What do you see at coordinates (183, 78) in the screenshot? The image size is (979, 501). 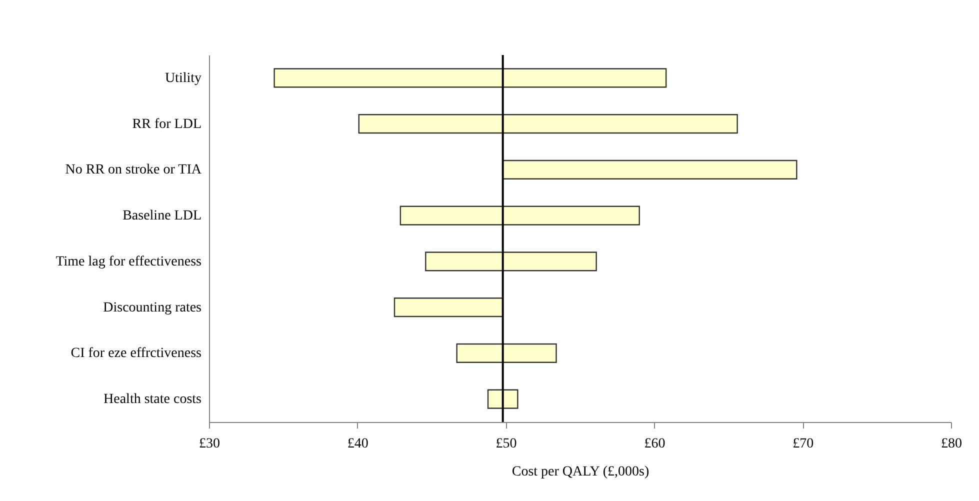 I see `y-tick-label: Utility` at bounding box center [183, 78].